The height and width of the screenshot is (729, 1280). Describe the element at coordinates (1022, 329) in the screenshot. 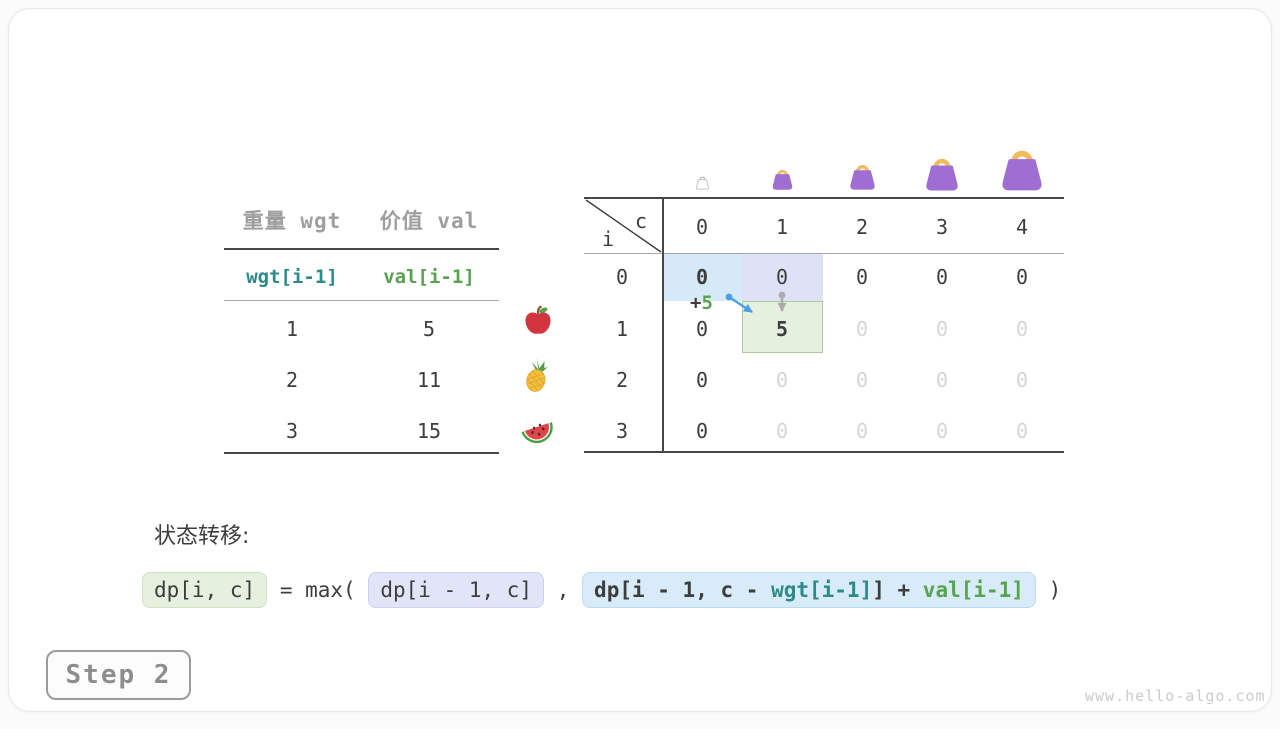

I see `dp-cell-r1-c4: 0` at that location.